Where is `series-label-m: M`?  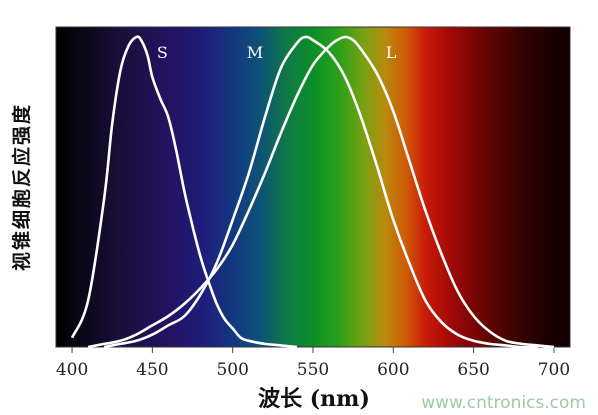 series-label-m: M is located at coordinates (255, 52).